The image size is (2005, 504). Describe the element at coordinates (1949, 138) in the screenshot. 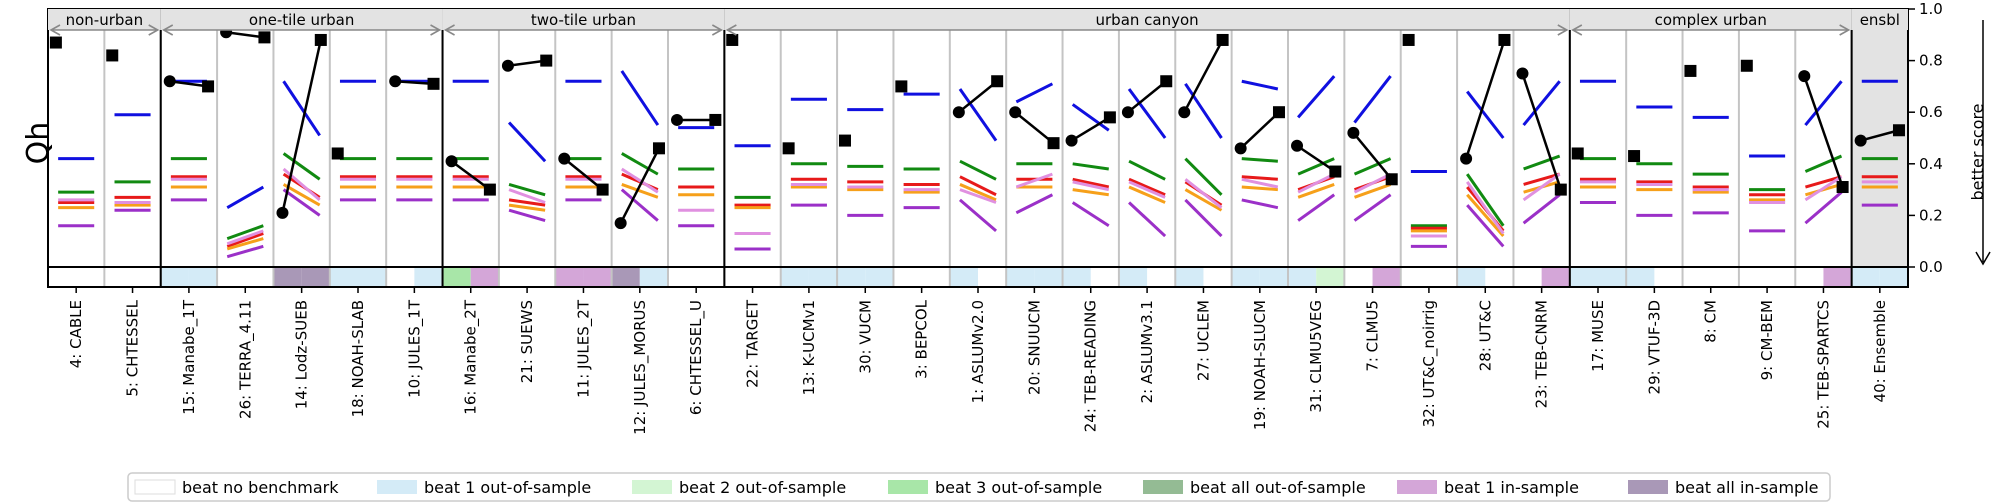

I see `y-axis: 0.0 0.2 0.4 0.6 0.8 1.0` at that location.